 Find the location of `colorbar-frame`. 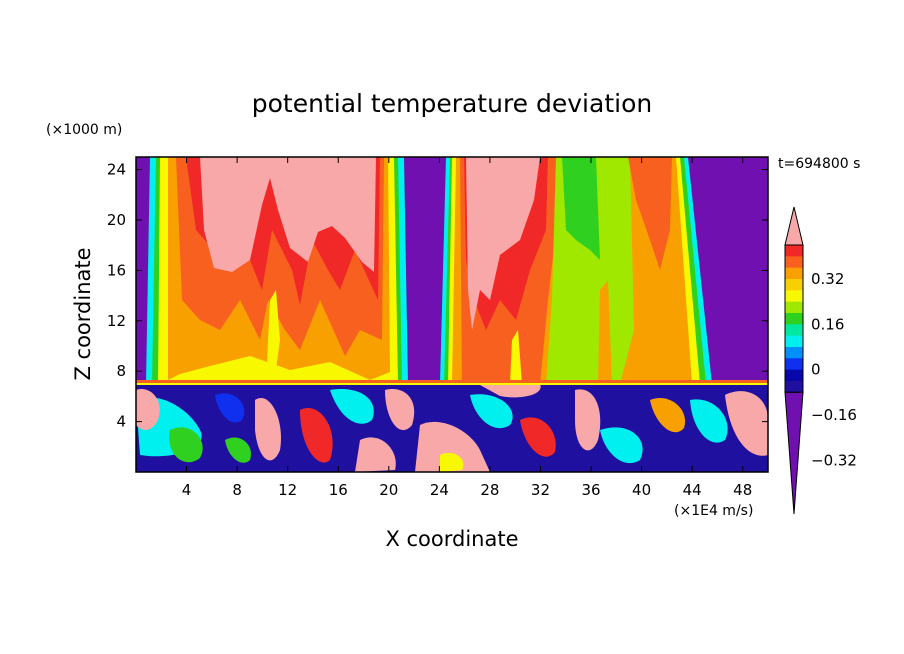

colorbar-frame is located at coordinates (794, 318).